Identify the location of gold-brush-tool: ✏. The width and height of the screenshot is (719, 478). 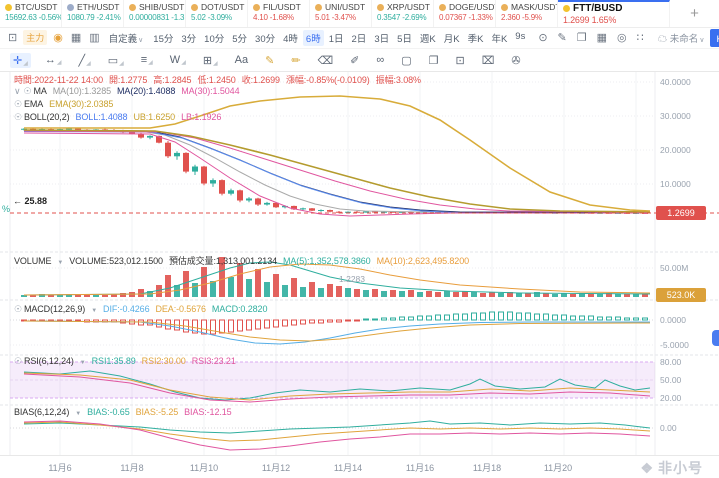
(295, 60).